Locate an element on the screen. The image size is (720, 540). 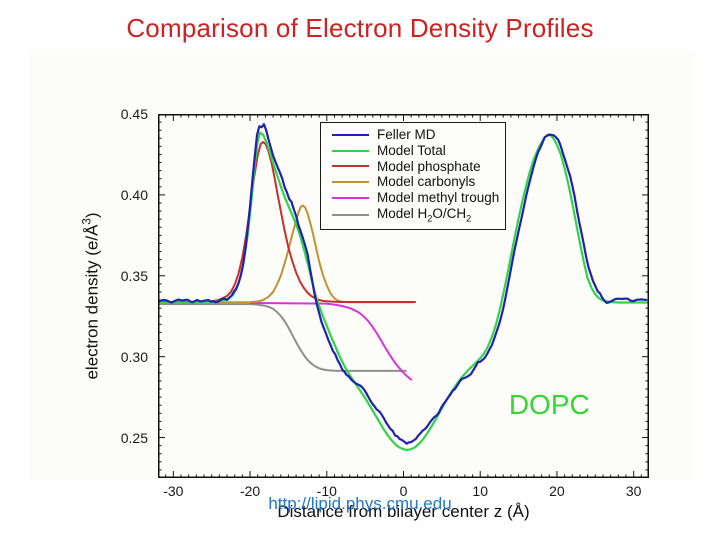
y-tick-label: 0.45 is located at coordinates (134, 114).